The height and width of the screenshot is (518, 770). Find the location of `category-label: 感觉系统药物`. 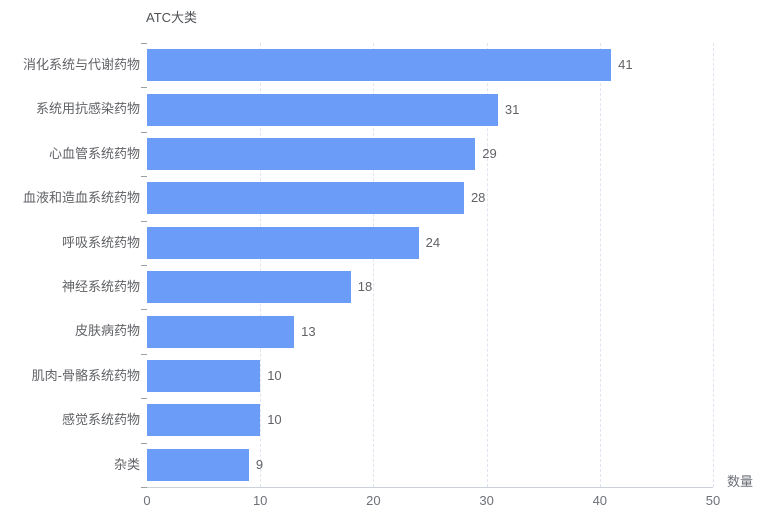

category-label: 感觉系统药物 is located at coordinates (100, 420).